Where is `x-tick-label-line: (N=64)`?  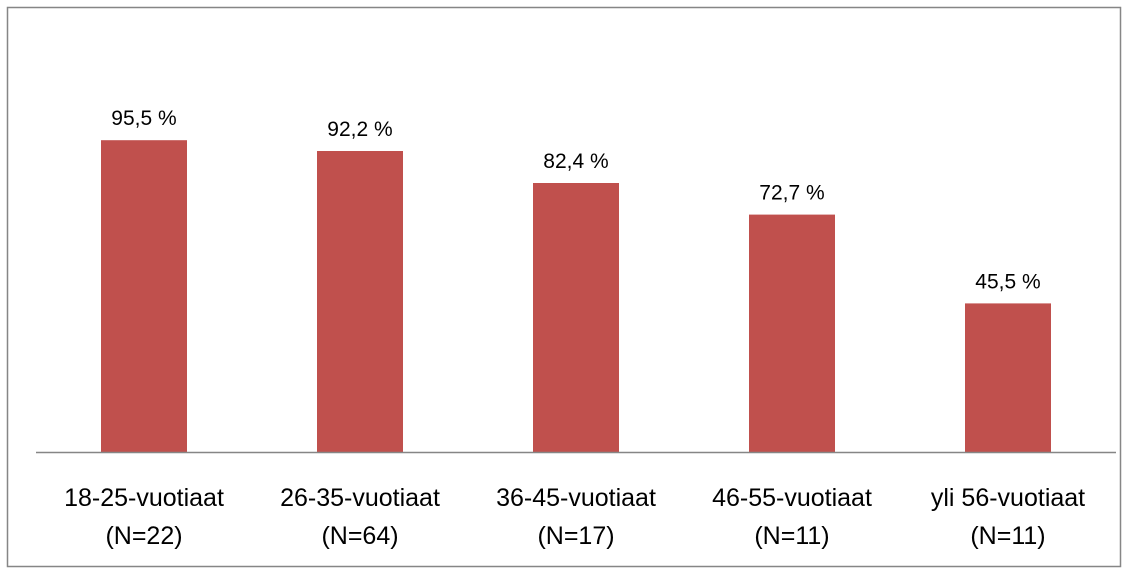 x-tick-label-line: (N=64) is located at coordinates (359, 536).